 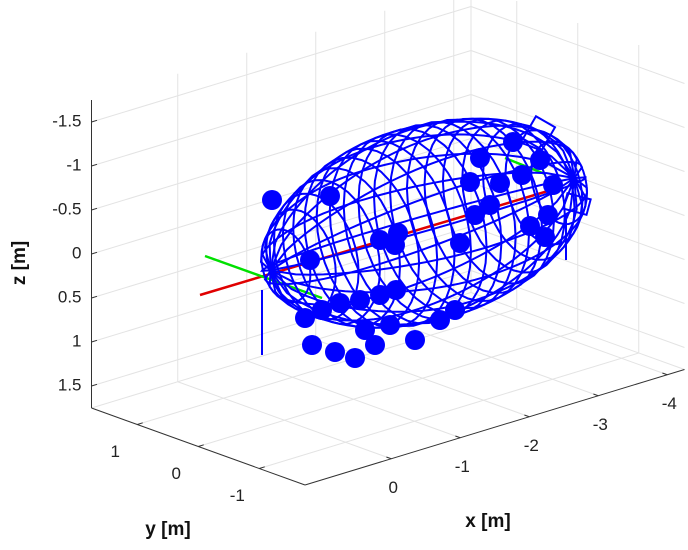 What do you see at coordinates (76, 340) in the screenshot?
I see `z-tick-label: 1` at bounding box center [76, 340].